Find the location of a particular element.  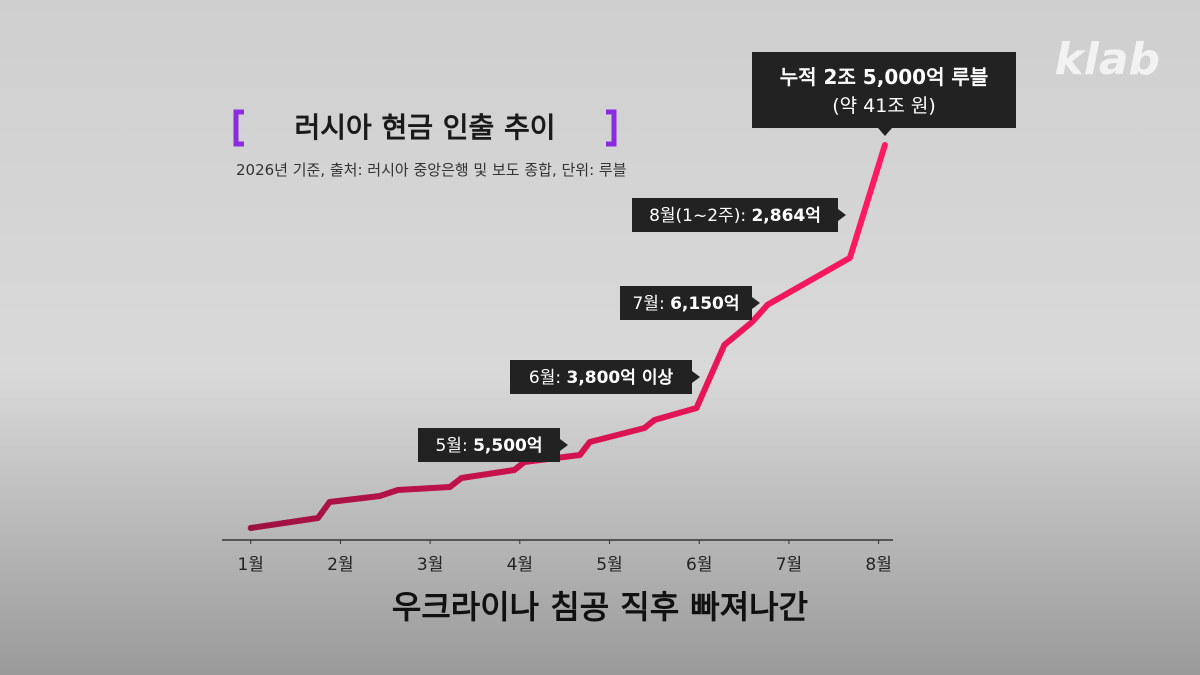

x-tick-label: 7월 is located at coordinates (789, 565).